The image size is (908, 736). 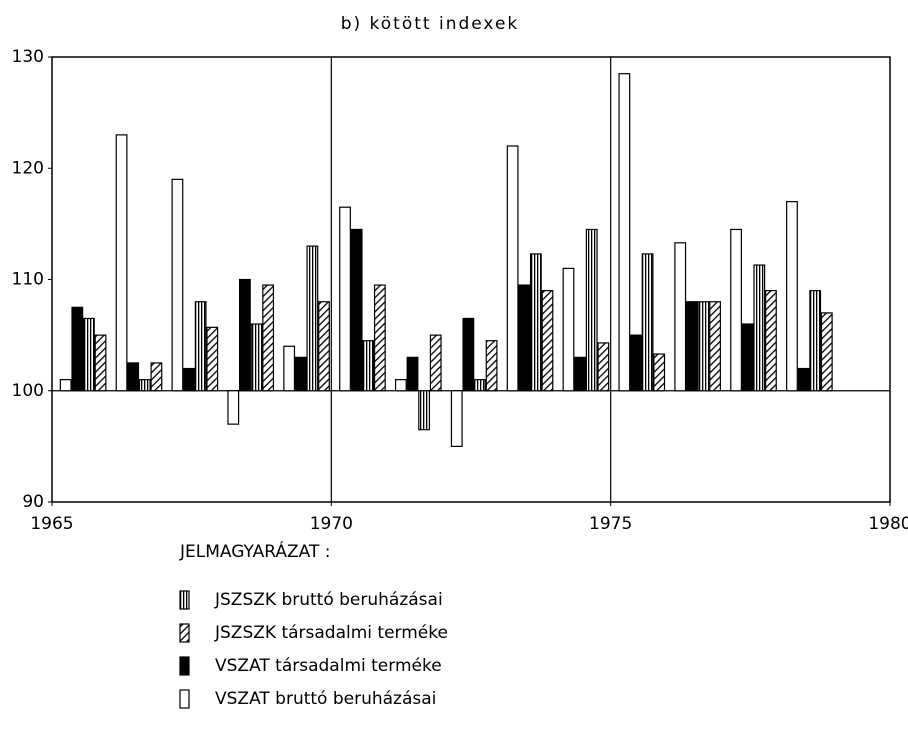 I want to click on legend-label: VSZAT bruttó beruházásai, so click(x=325, y=699).